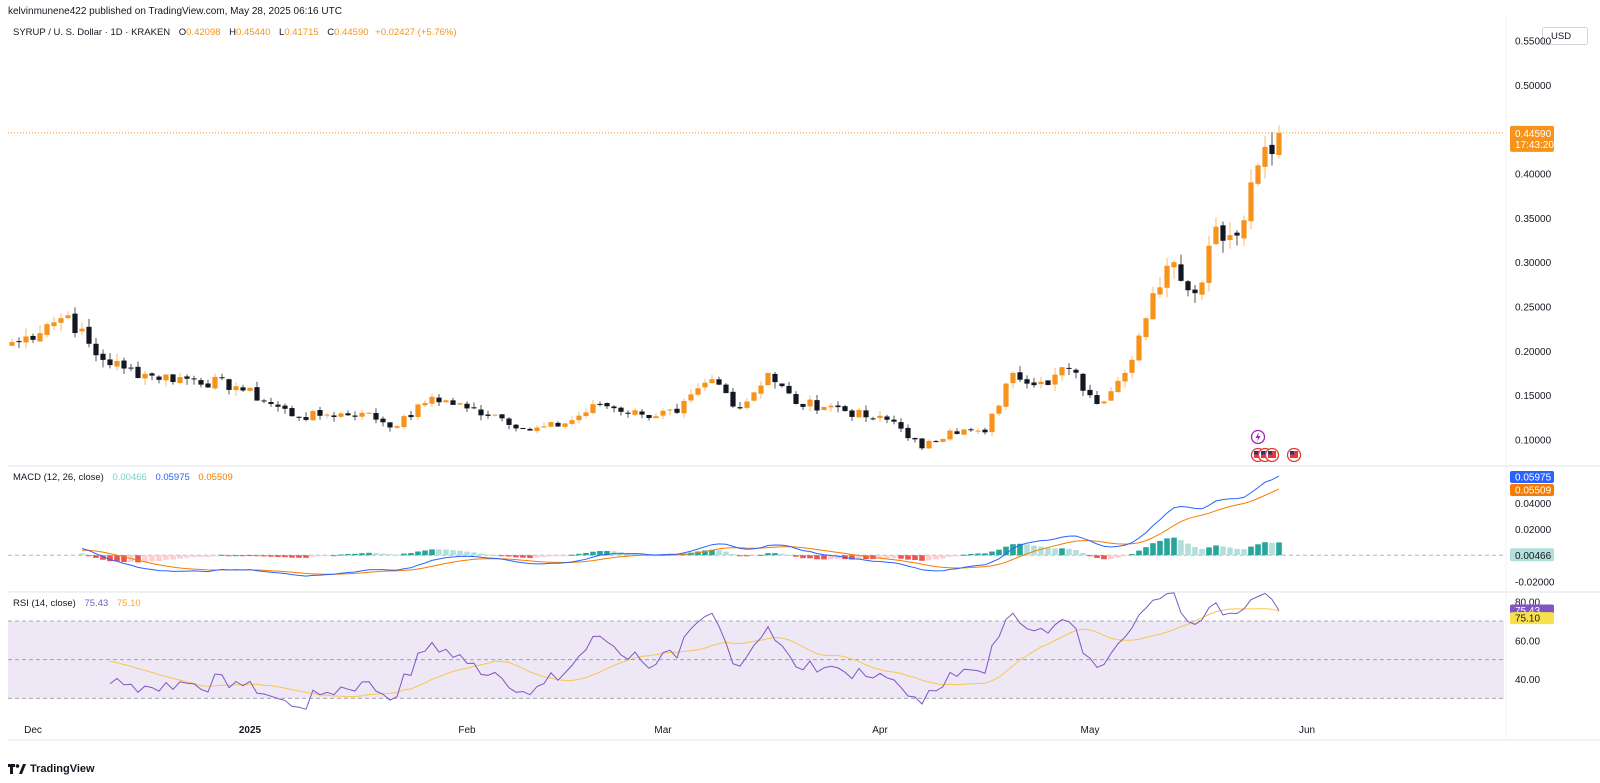 The height and width of the screenshot is (783, 1600). I want to click on rsi-ma-line, so click(694, 653).